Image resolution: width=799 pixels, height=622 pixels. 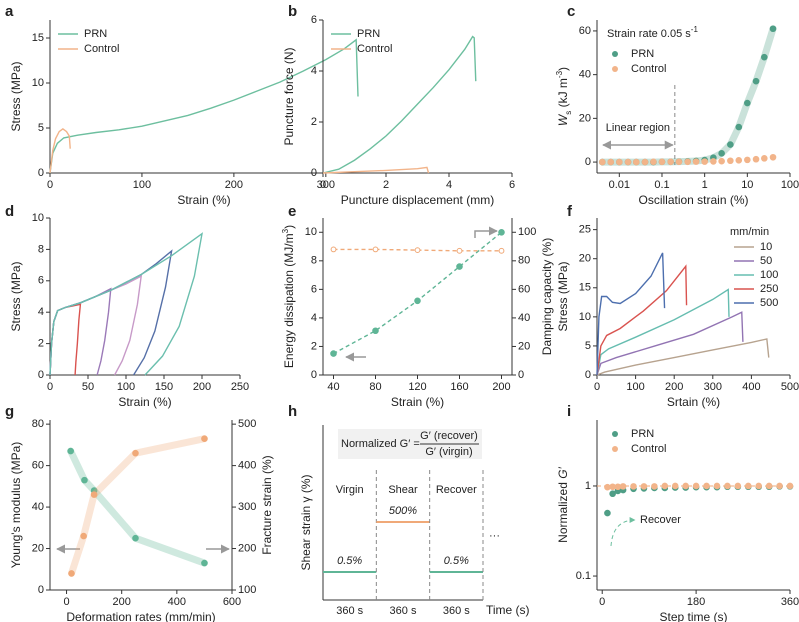 What do you see at coordinates (232, 602) in the screenshot?
I see `x-tick-label: 600` at bounding box center [232, 602].